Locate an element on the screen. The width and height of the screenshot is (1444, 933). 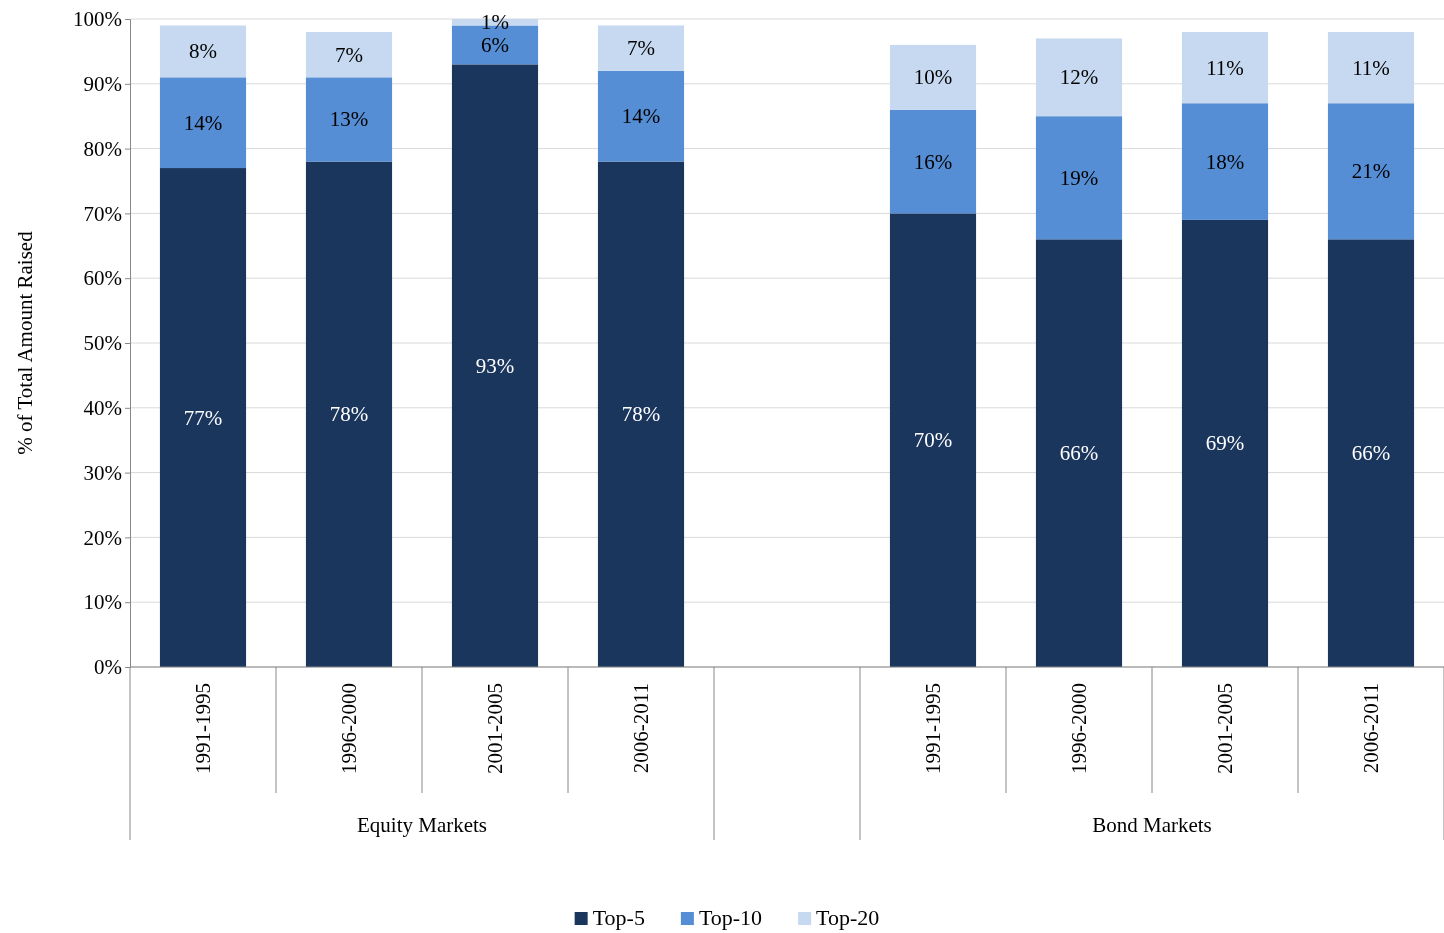
data-label: 69% is located at coordinates (1225, 443).